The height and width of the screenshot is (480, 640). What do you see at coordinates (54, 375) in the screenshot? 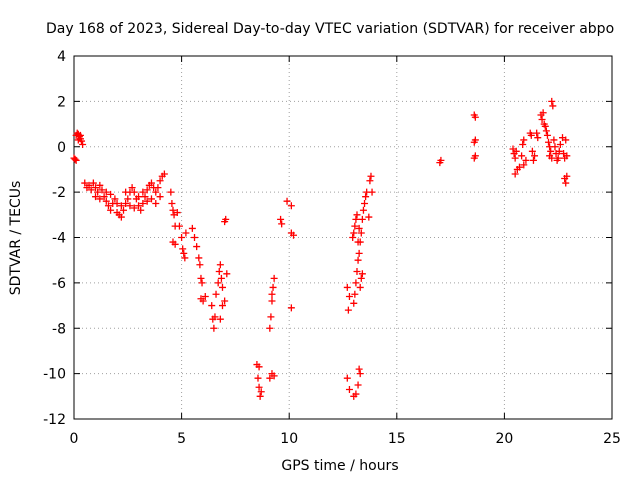
I see `y-tick-label: -10` at bounding box center [54, 375].